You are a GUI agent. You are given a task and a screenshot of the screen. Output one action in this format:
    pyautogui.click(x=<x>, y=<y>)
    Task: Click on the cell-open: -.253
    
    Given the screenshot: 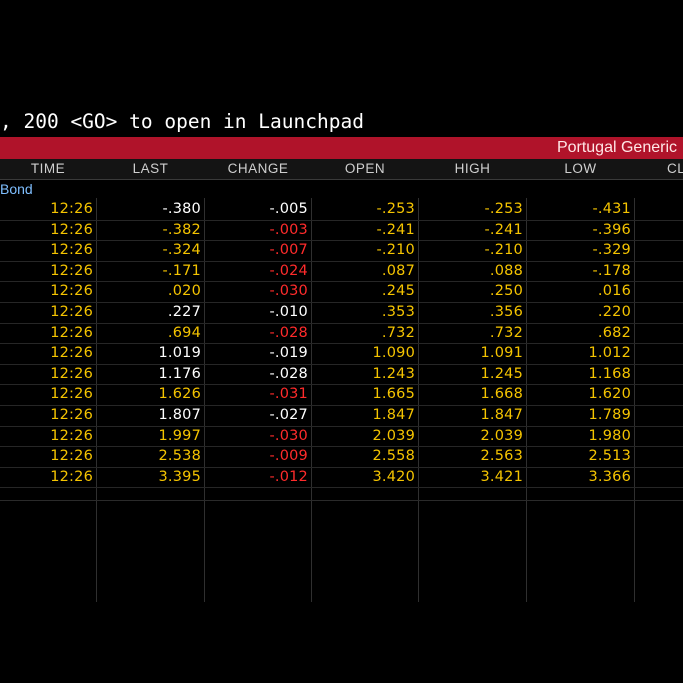 What is the action you would take?
    pyautogui.click(x=395, y=209)
    